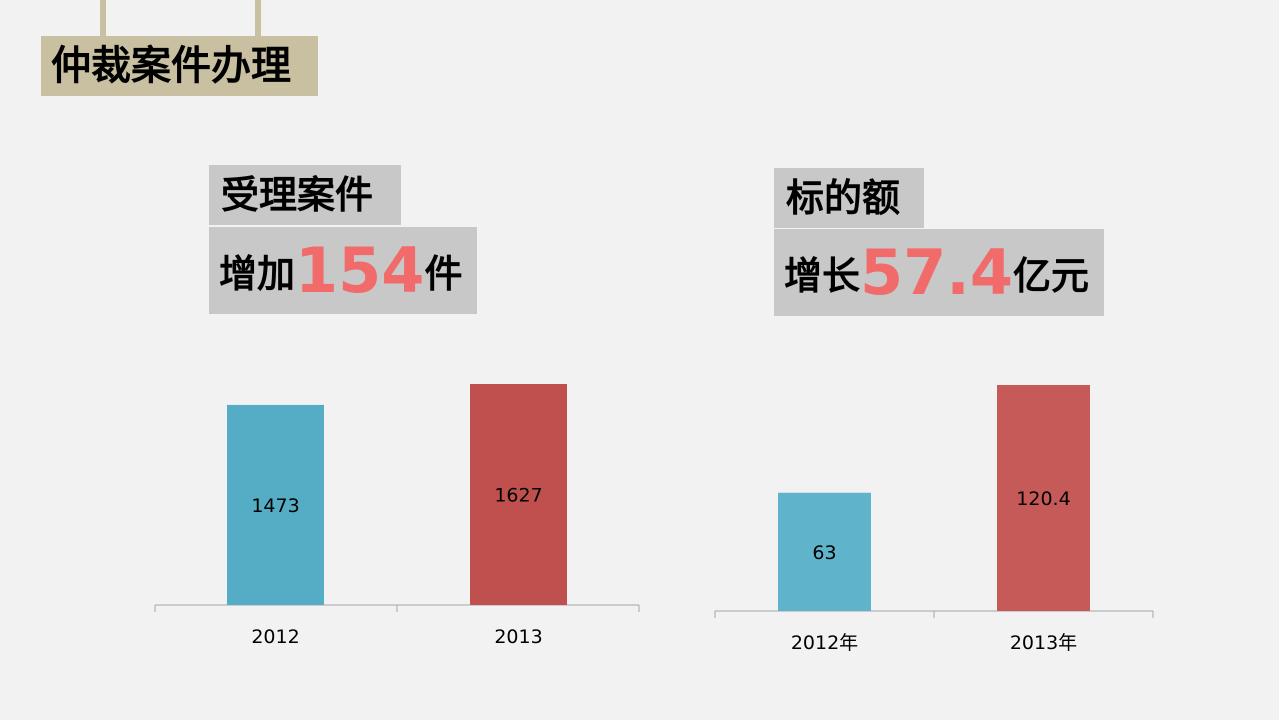  I want to click on chart-1-bar-2013年, so click(1043, 498).